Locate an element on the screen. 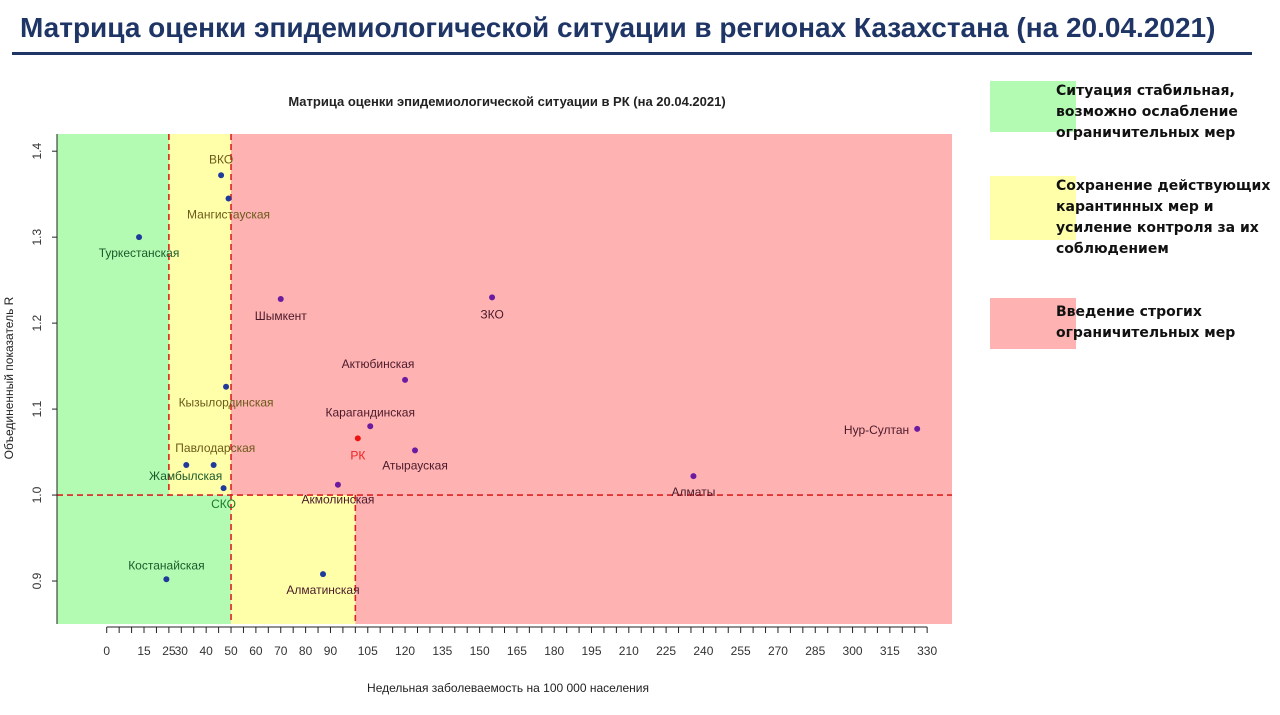 Image resolution: width=1280 pixels, height=715 pixels. x-tick-label: 270 is located at coordinates (778, 651).